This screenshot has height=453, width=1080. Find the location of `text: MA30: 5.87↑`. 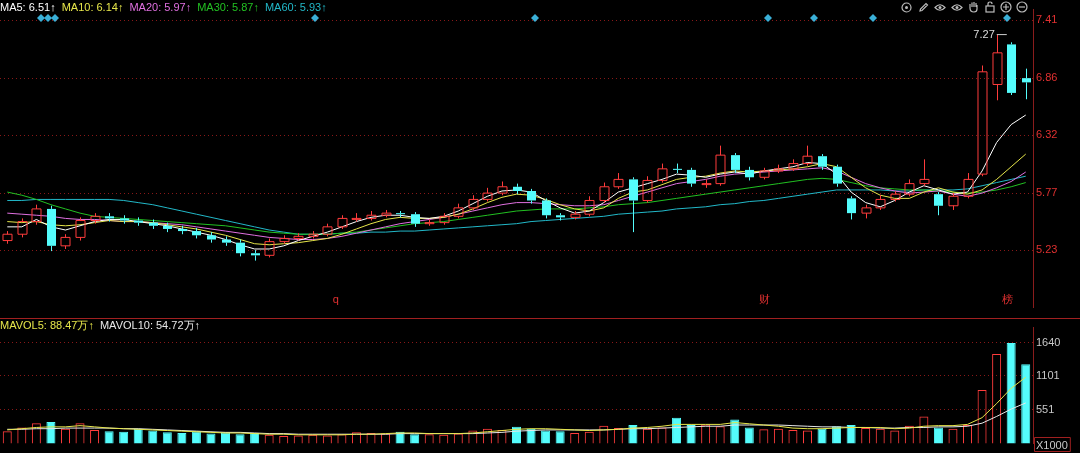

text: MA30: 5.87↑ is located at coordinates (228, 7).